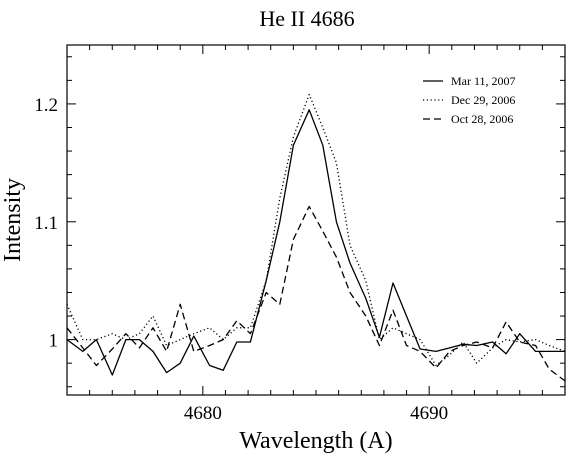  Describe the element at coordinates (483, 81) in the screenshot. I see `legend-label-1: Mar 11, 2007` at that location.